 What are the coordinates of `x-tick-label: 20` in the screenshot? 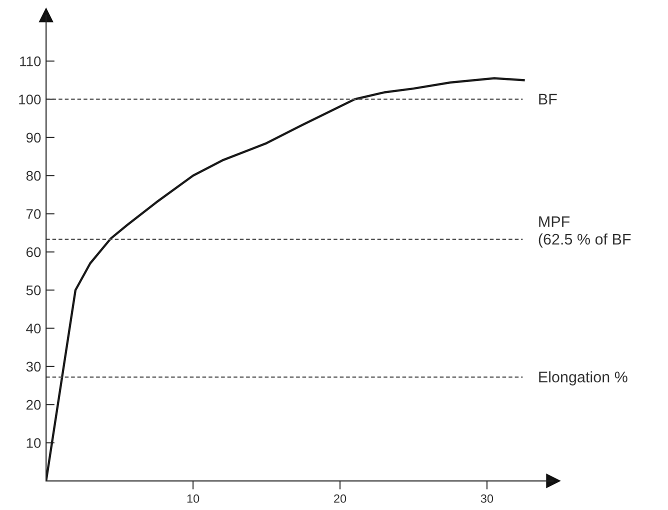 It's located at (340, 498).